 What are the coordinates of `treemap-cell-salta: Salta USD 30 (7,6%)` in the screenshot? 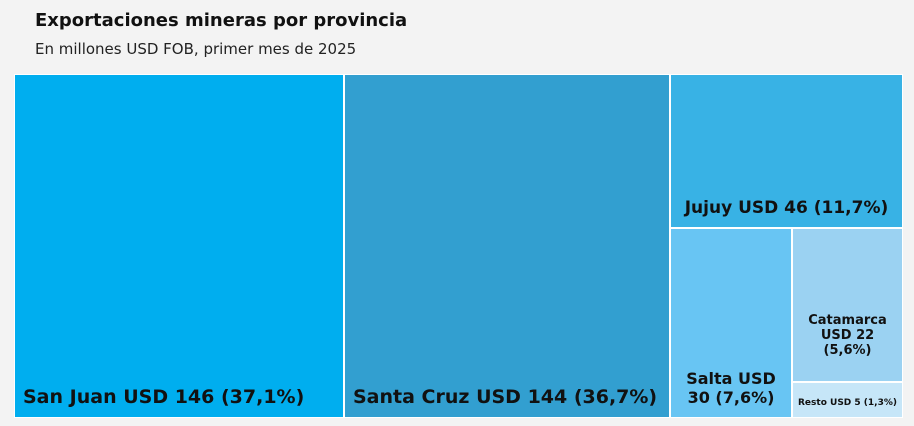 It's located at (731, 323).